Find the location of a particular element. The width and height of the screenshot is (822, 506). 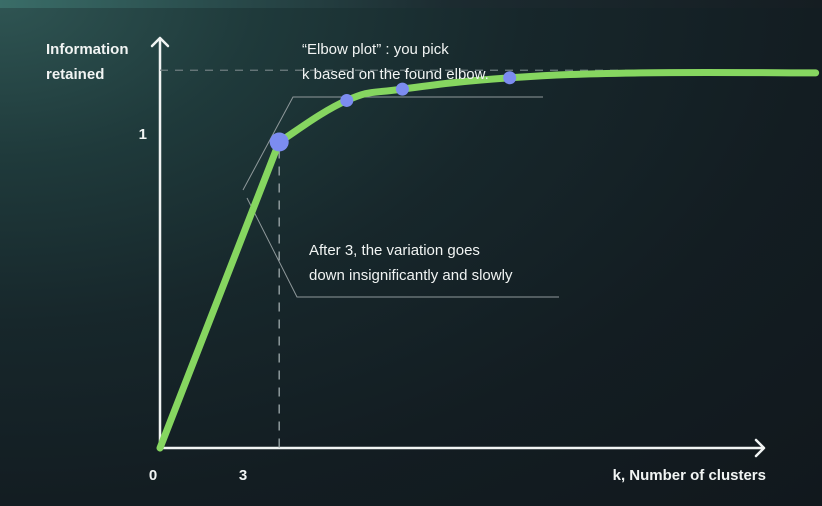

annotation-bottom-line-2: down insignificantly and slowly is located at coordinates (411, 275).